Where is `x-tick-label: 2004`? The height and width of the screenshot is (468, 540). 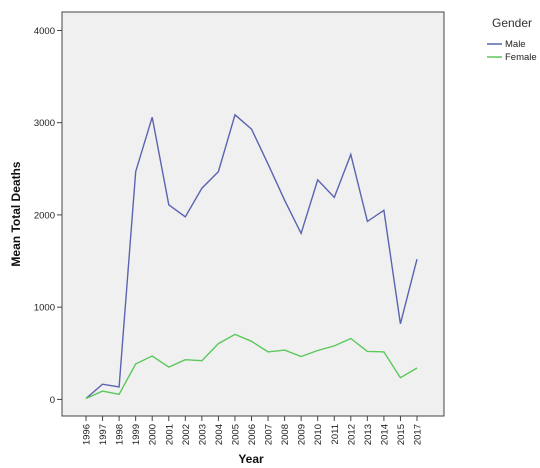 x-tick-label: 2004 is located at coordinates (219, 434).